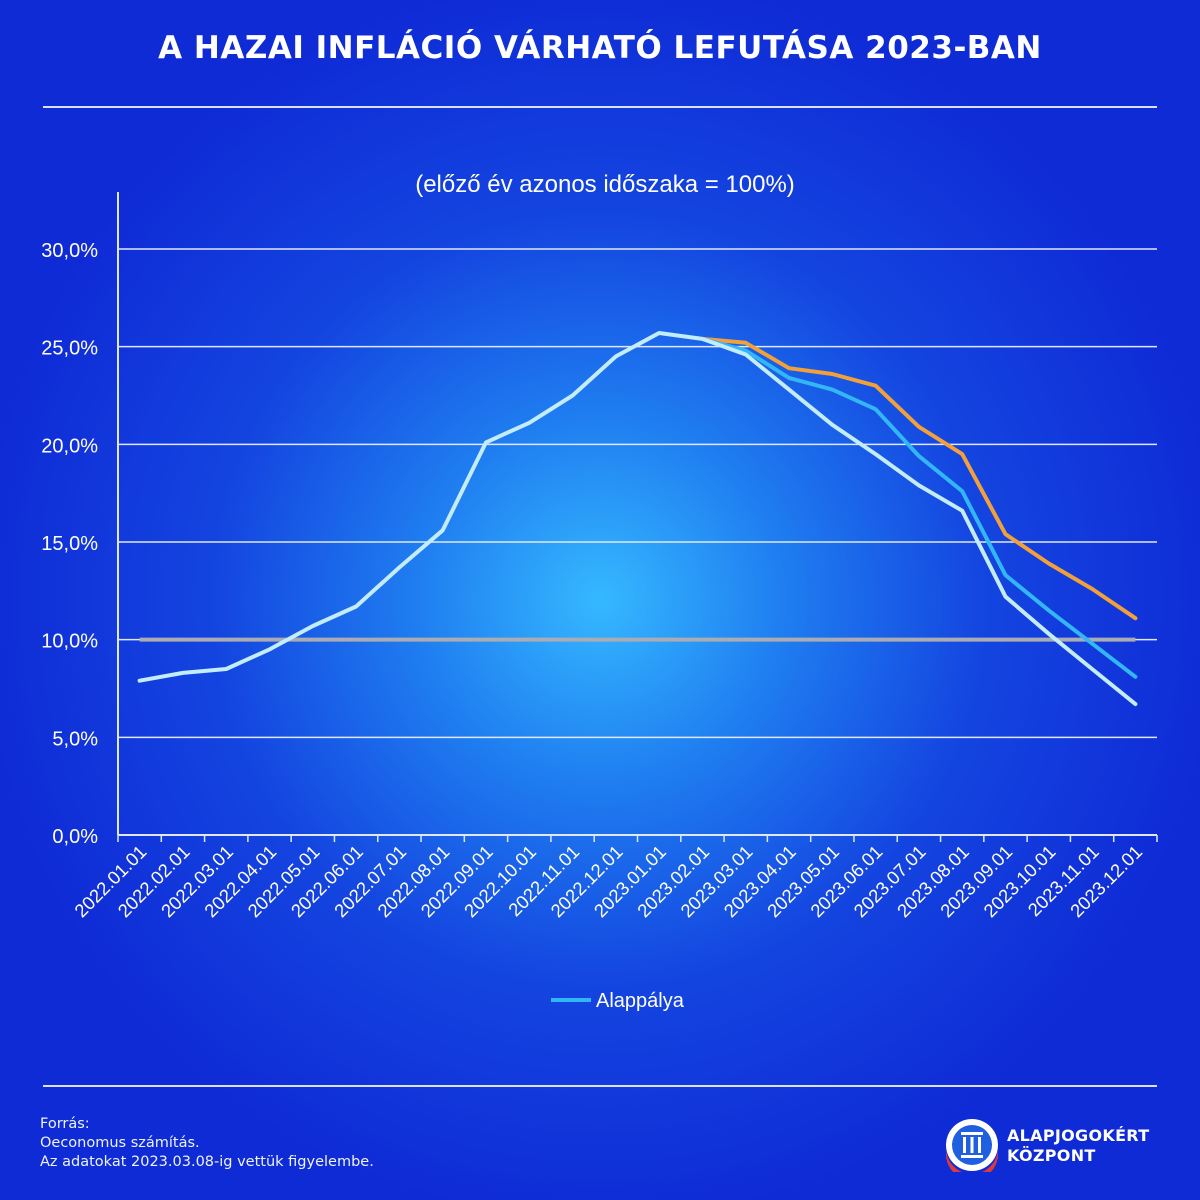 This screenshot has width=1200, height=1200. What do you see at coordinates (1051, 1155) in the screenshot?
I see `logo-line-2: KÖZPONT` at bounding box center [1051, 1155].